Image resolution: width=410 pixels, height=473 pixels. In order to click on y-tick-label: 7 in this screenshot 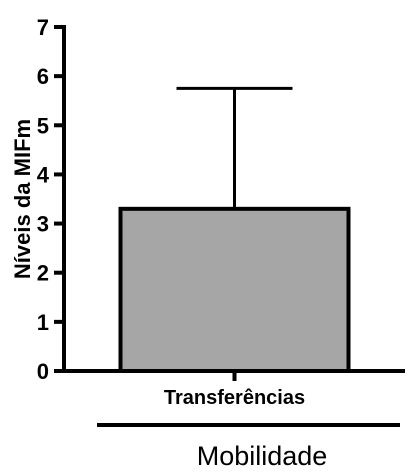, I will do `click(43, 27)`.